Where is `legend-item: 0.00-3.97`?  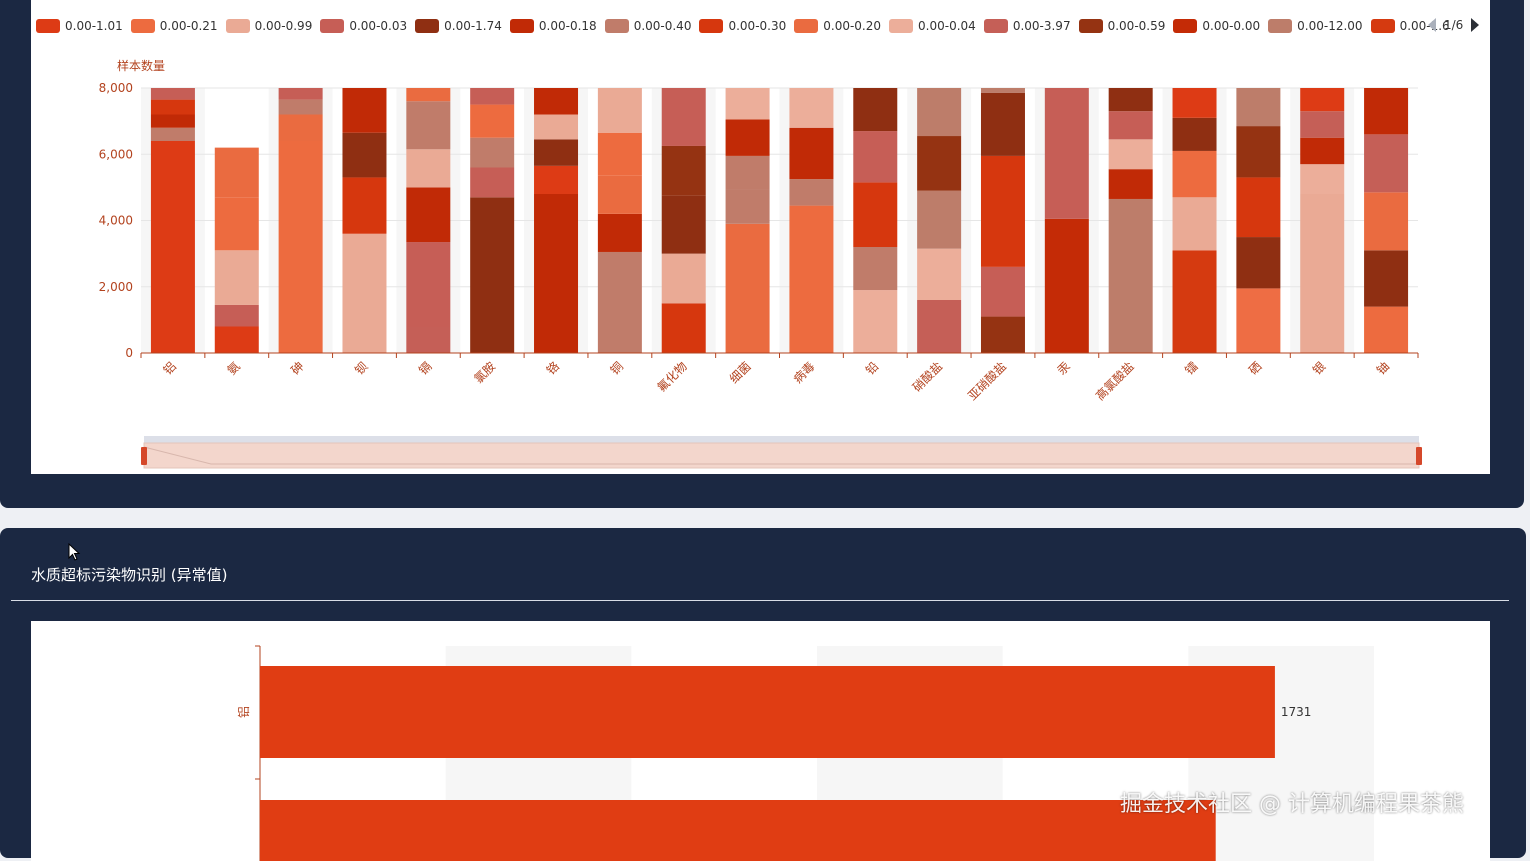 legend-item: 0.00-3.97 is located at coordinates (1027, 26).